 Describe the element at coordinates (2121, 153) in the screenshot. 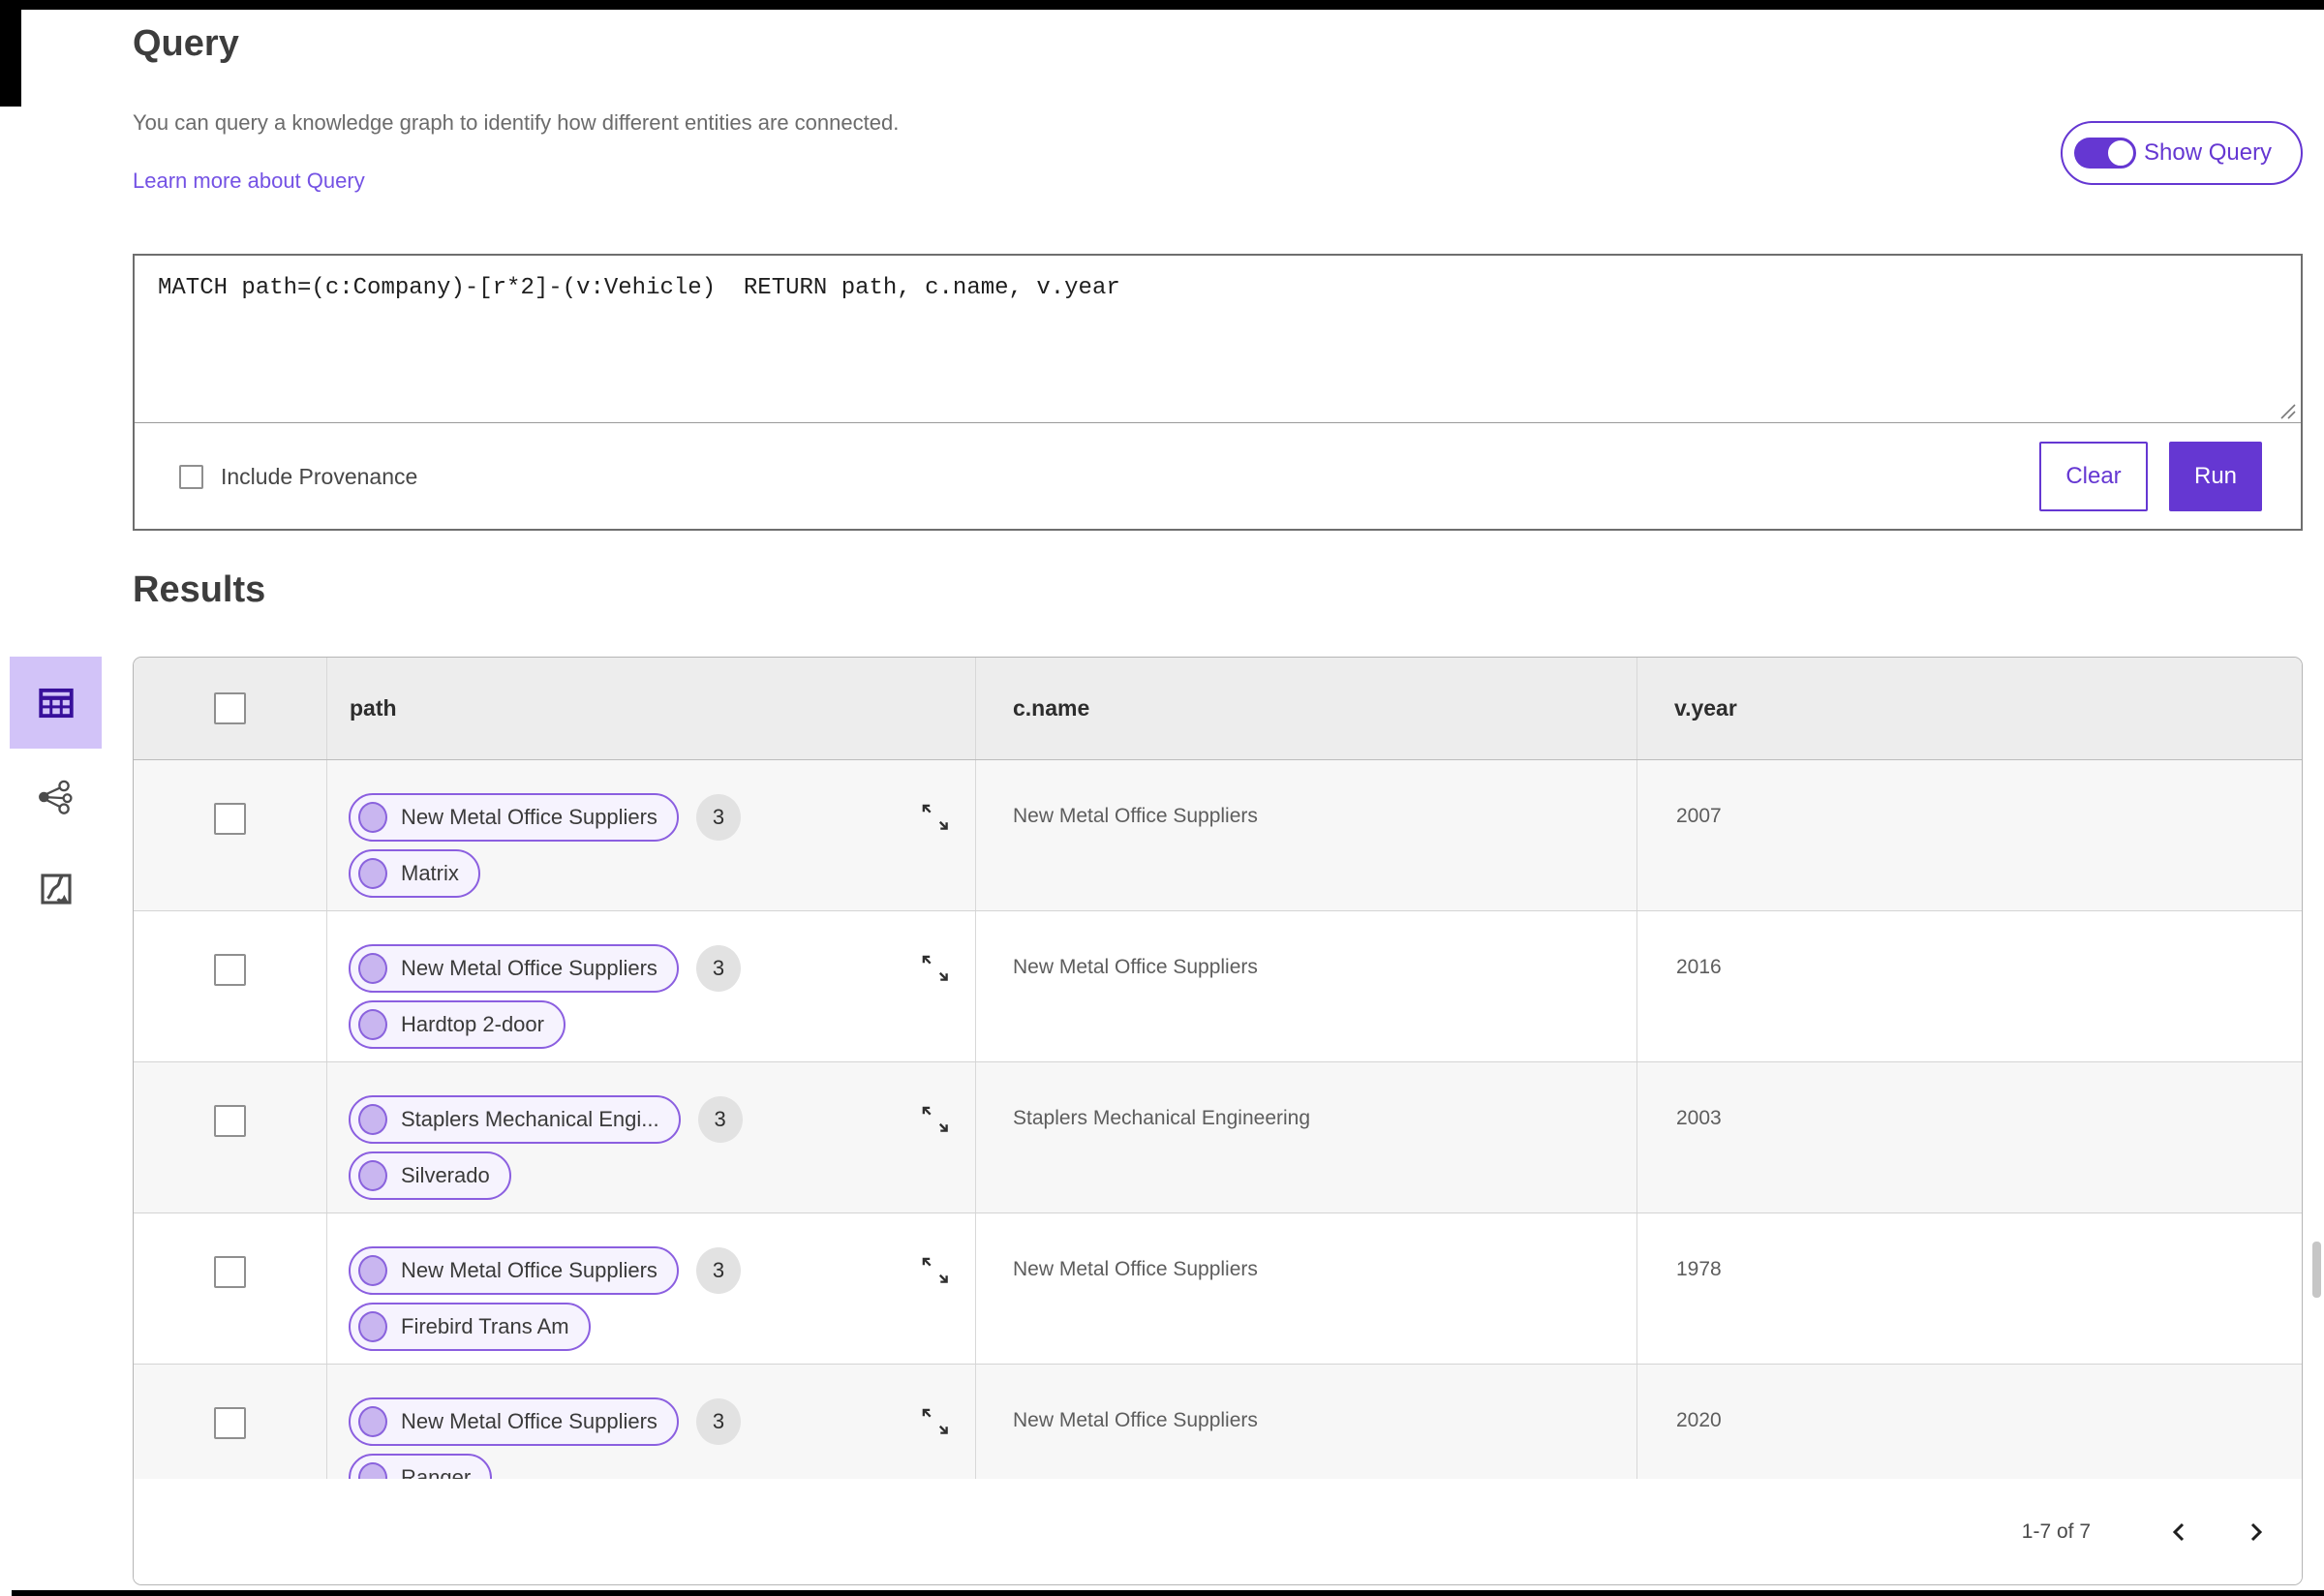

I see `toggle-knob` at that location.